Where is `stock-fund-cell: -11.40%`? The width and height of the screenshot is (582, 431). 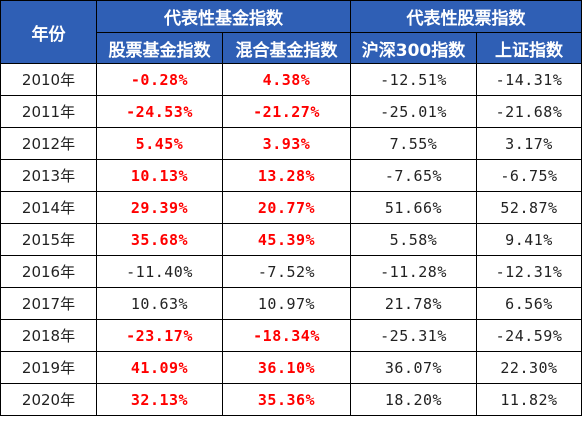
stock-fund-cell: -11.40% is located at coordinates (159, 271).